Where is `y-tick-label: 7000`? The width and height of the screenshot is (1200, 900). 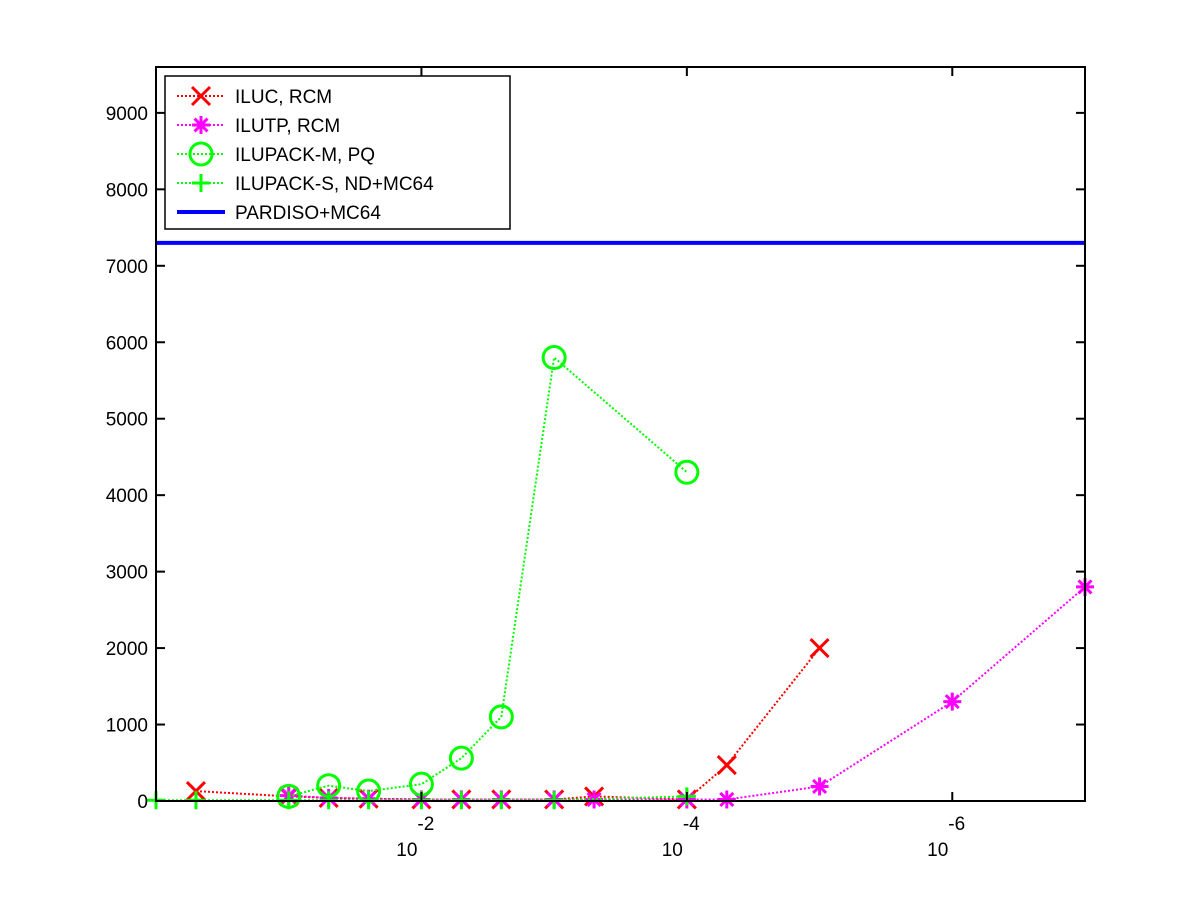
y-tick-label: 7000 is located at coordinates (127, 267).